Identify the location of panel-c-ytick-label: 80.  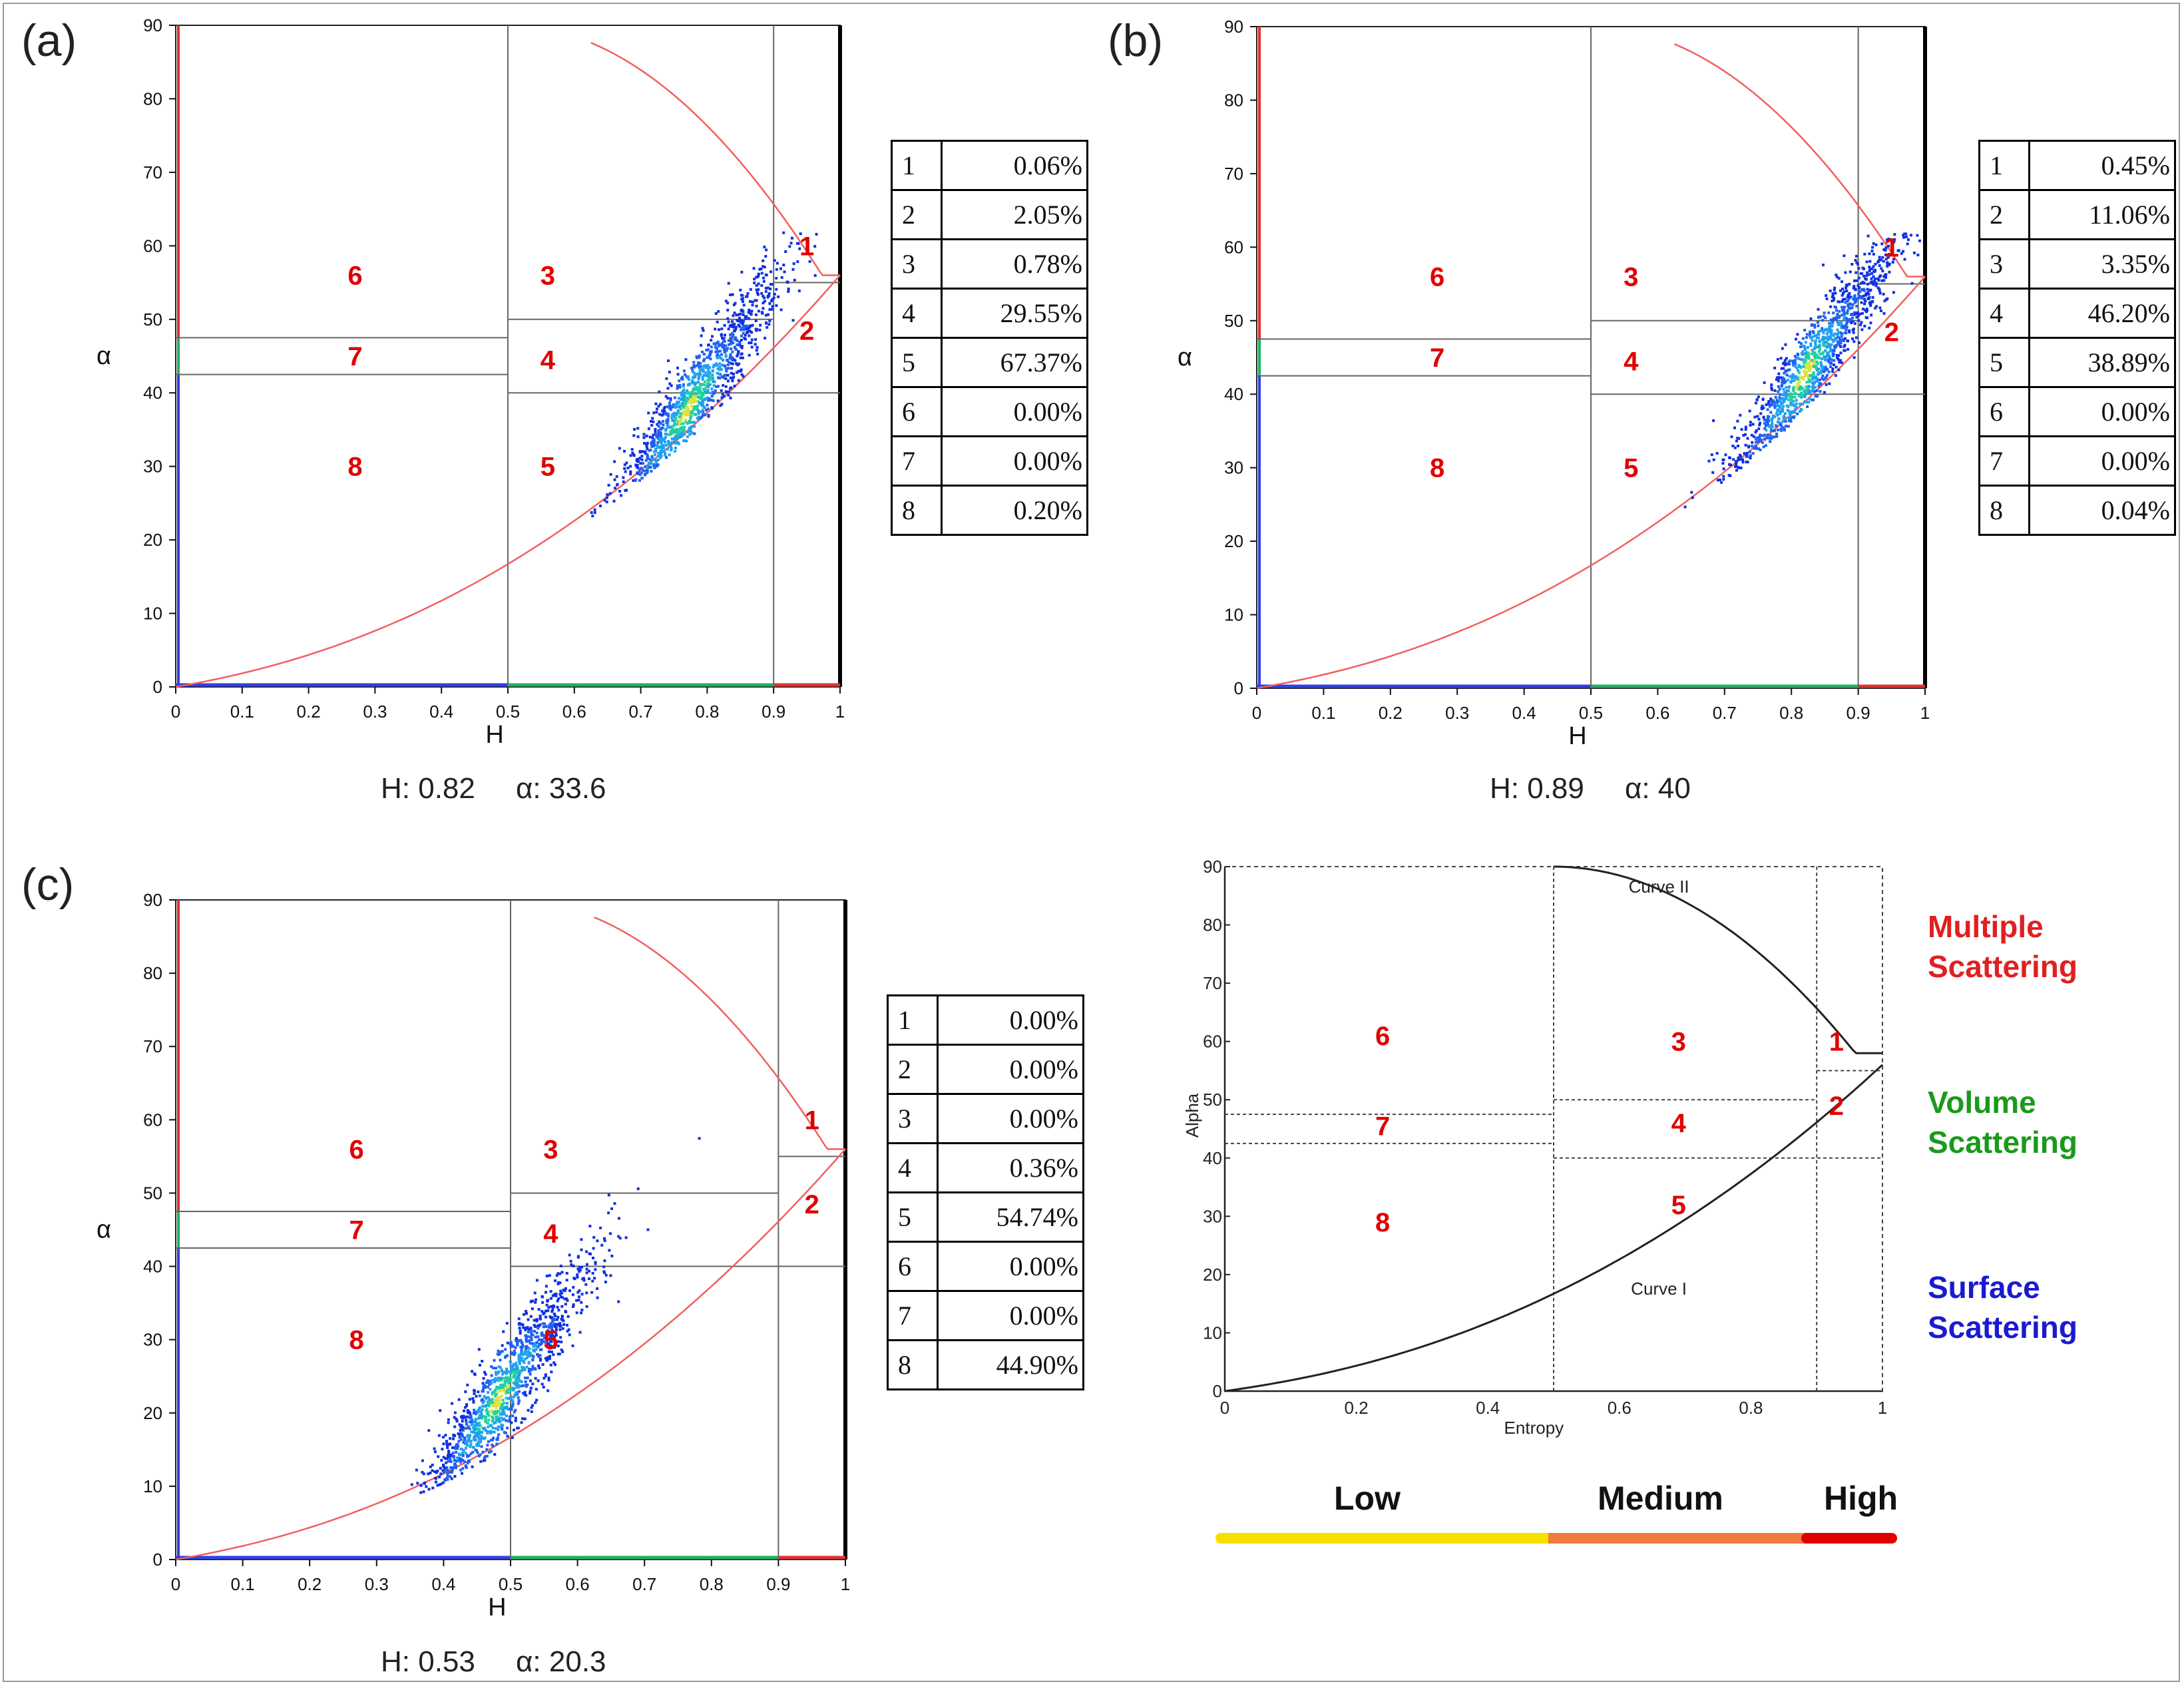
(152, 973).